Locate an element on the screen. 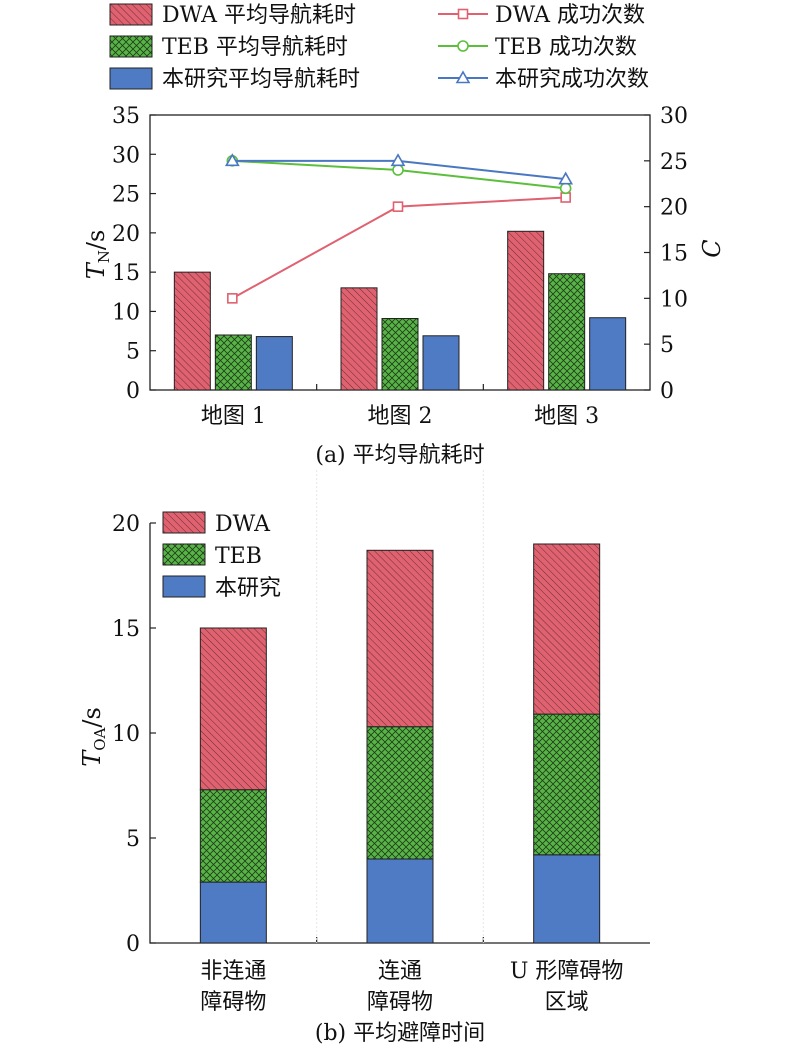 The image size is (800, 1057). chart-b-ylabel-sub: OA is located at coordinates (100, 738).